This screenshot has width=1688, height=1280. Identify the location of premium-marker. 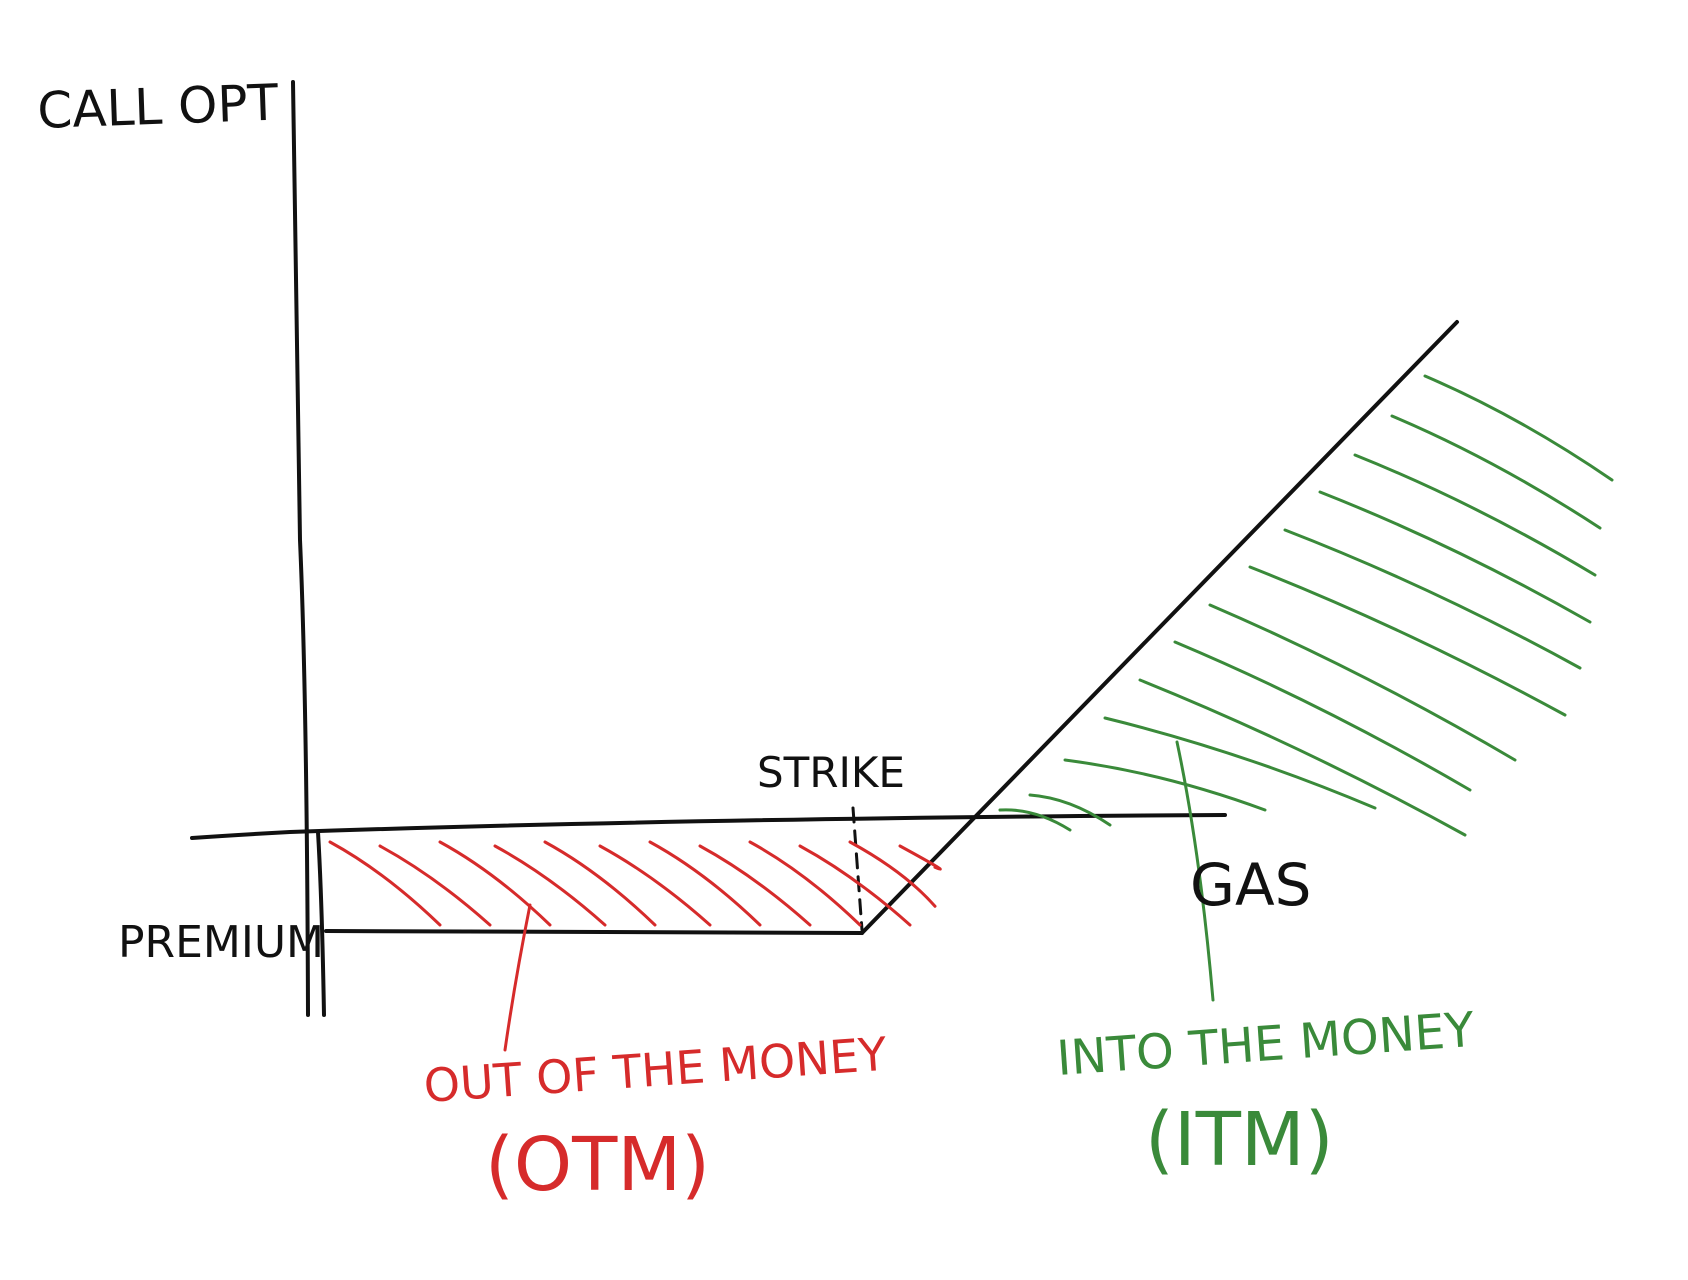
(321, 923).